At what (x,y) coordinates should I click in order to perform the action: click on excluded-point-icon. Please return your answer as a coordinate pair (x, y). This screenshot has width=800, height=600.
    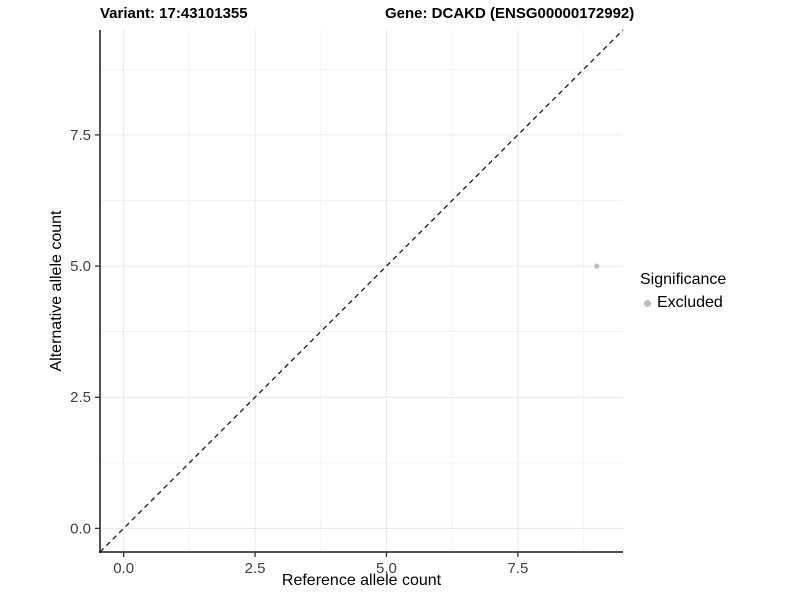
    Looking at the image, I should click on (647, 303).